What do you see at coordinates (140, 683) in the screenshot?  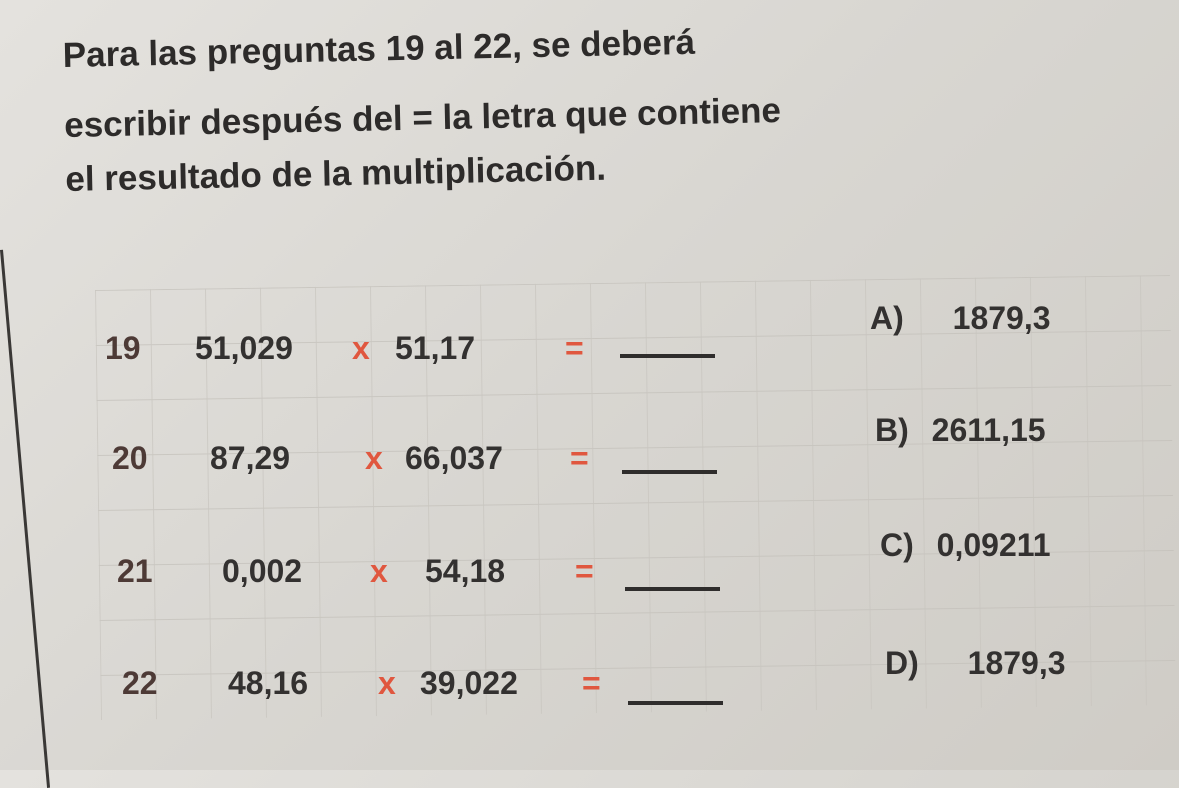 I see `problem-number: 22` at bounding box center [140, 683].